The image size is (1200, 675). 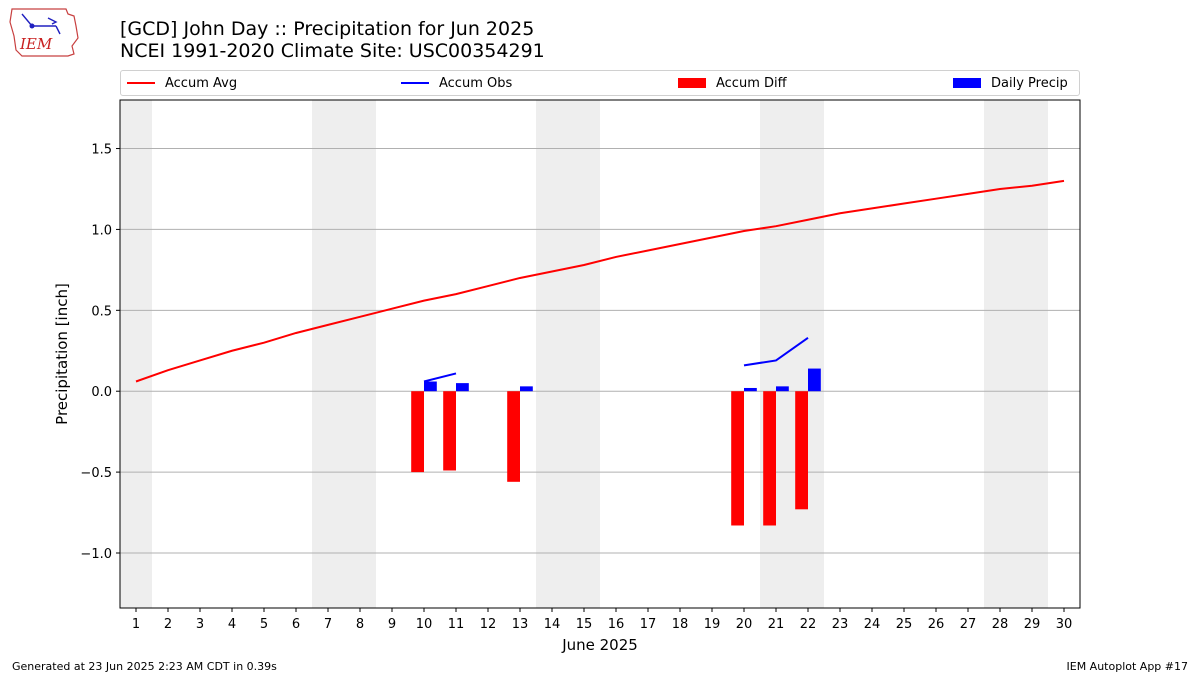 I want to click on x-tick-label: 25, so click(x=904, y=624).